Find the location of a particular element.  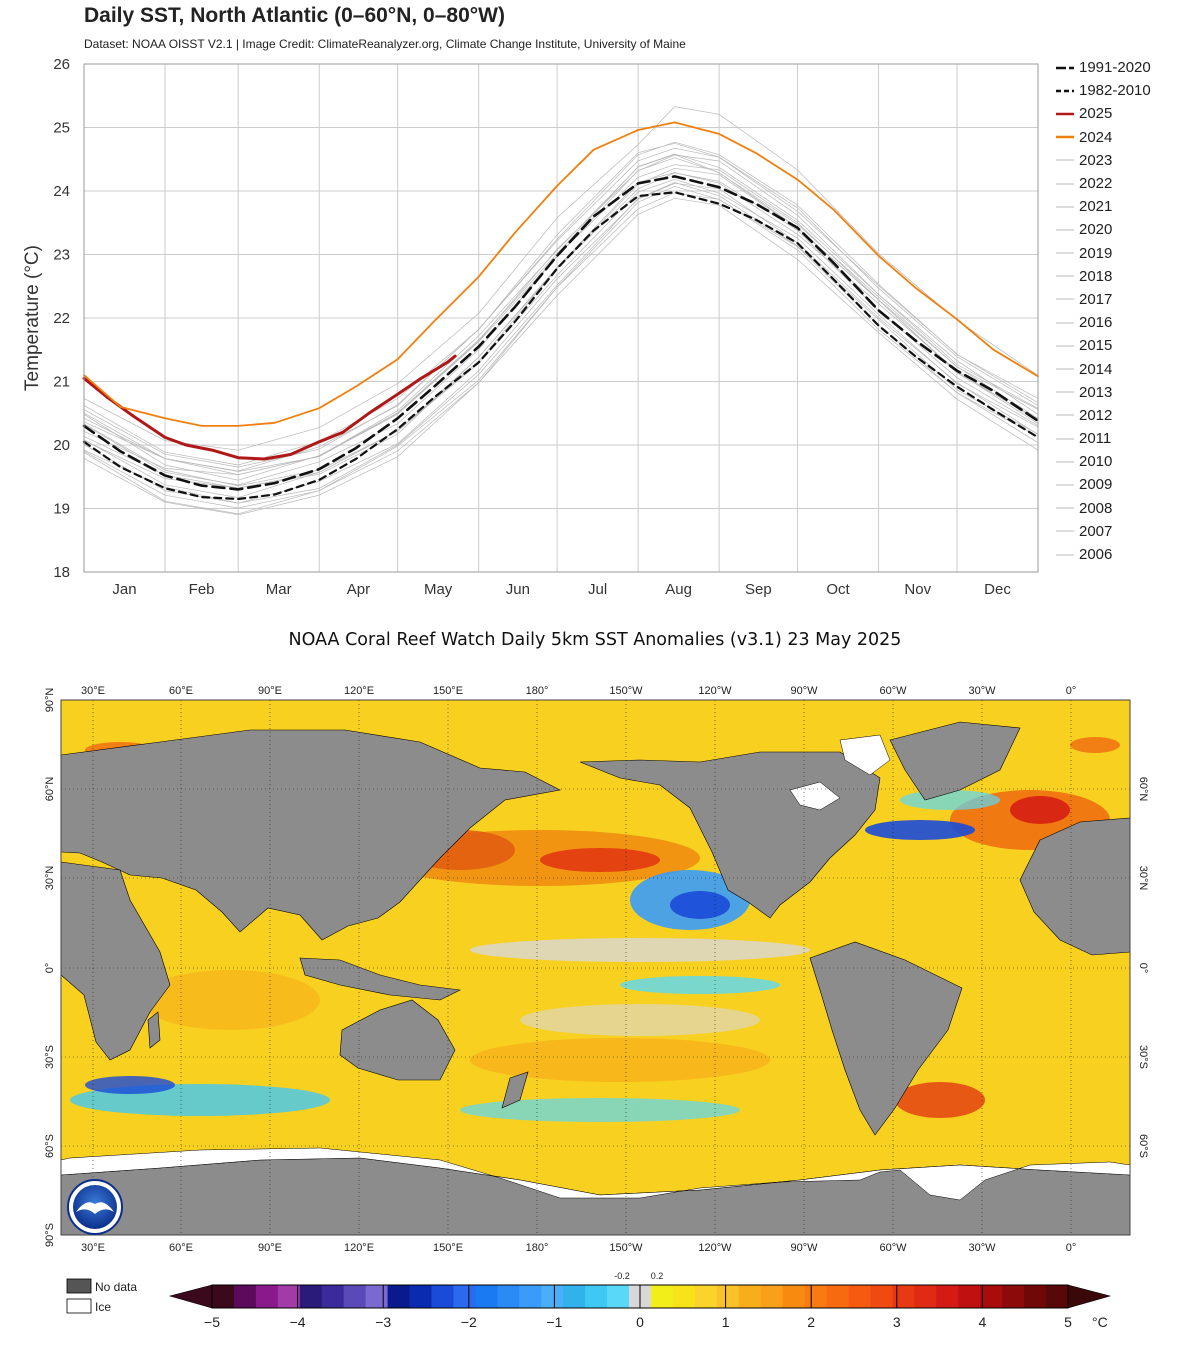

longitude-label: 150°W is located at coordinates (626, 1248).